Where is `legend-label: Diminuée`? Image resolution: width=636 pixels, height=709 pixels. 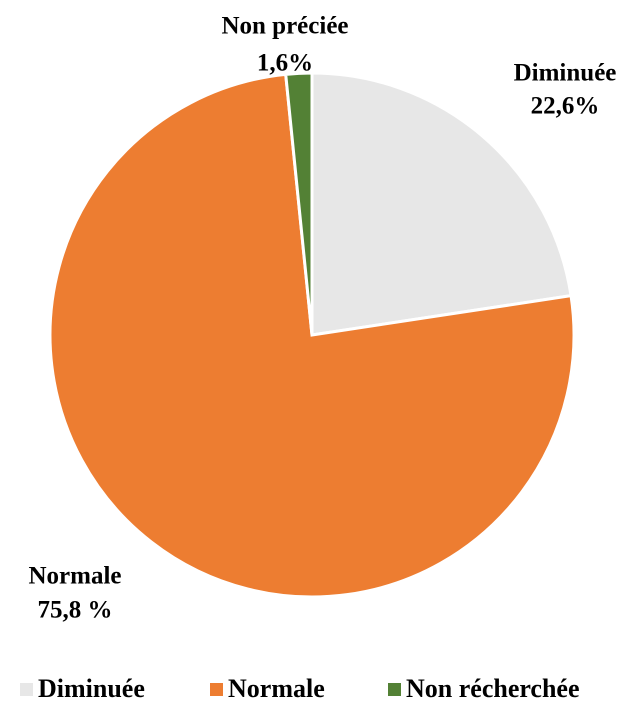
legend-label: Diminuée is located at coordinates (91, 688).